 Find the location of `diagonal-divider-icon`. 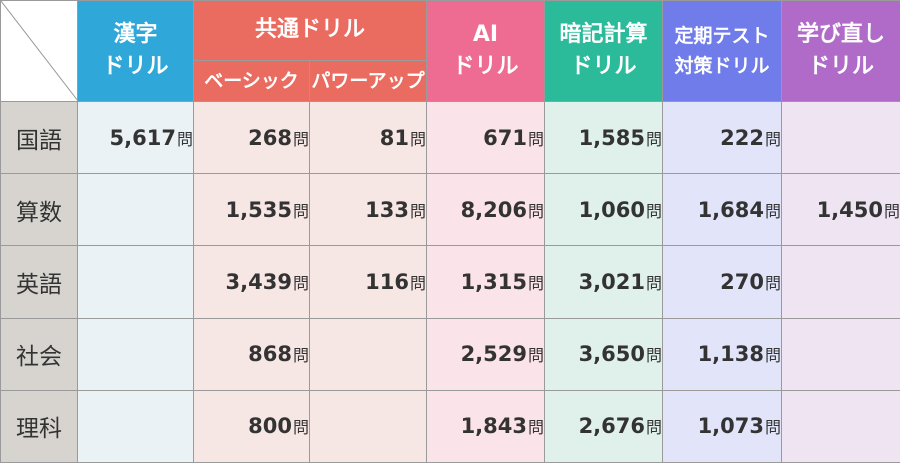

diagonal-divider-icon is located at coordinates (39, 51).